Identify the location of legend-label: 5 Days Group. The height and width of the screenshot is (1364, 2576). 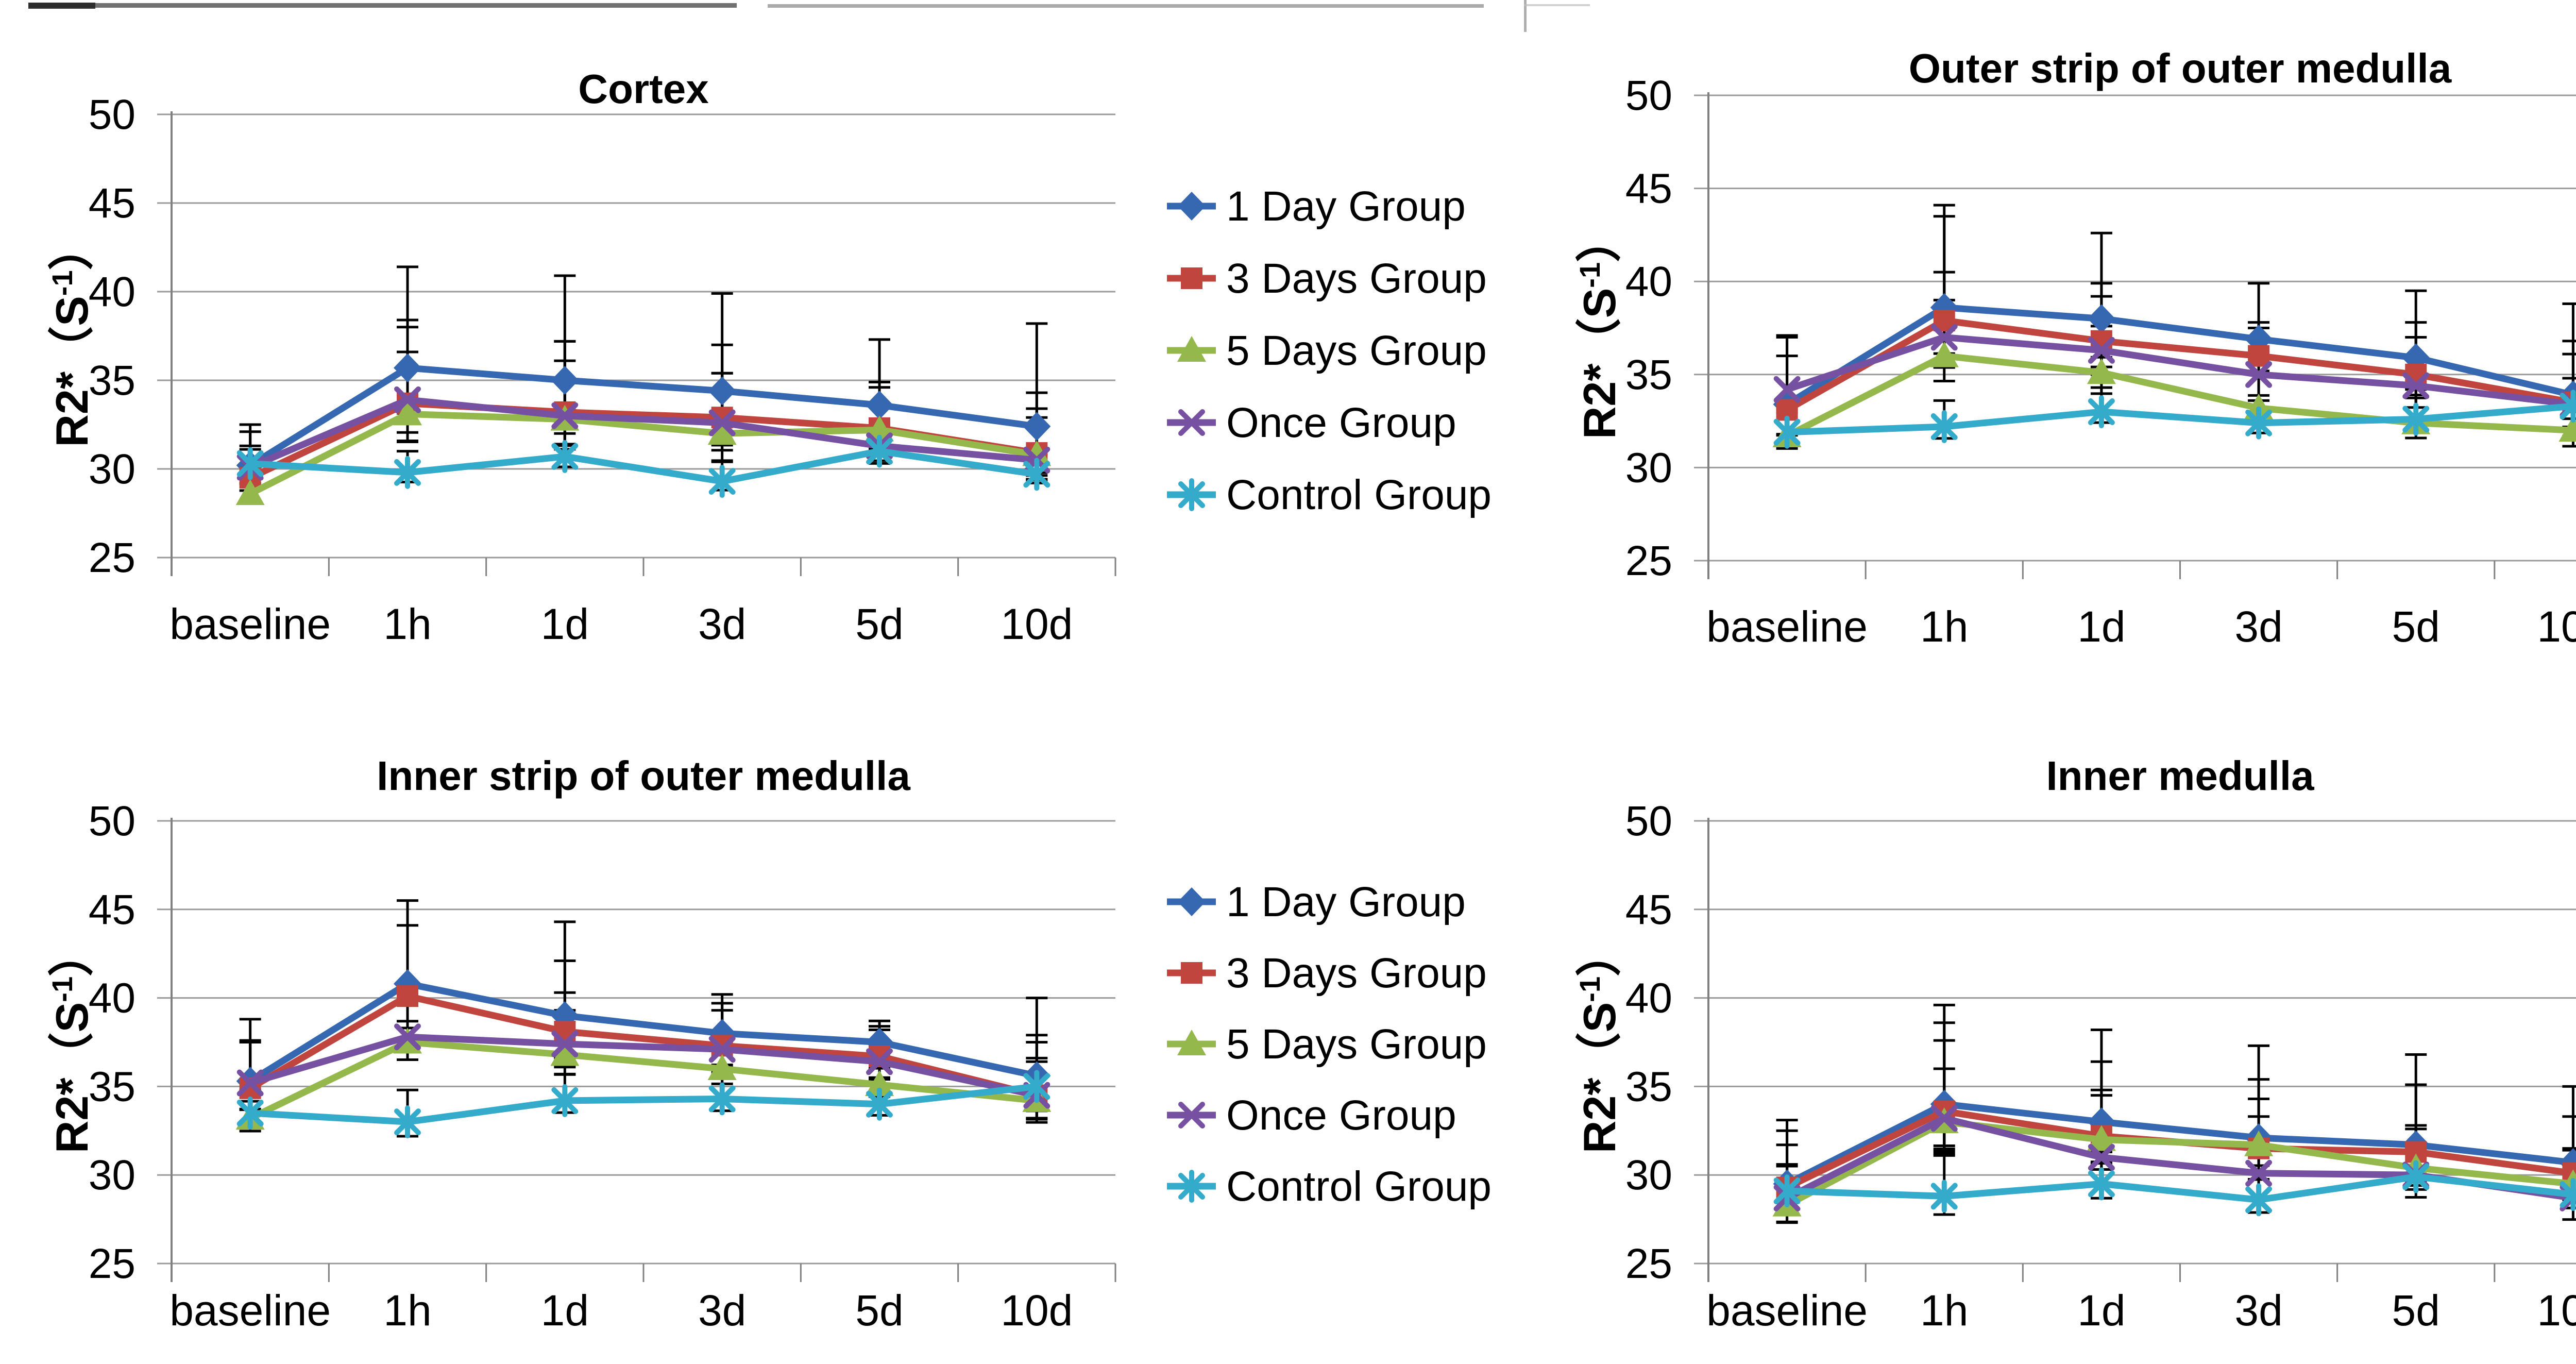
(1356, 1045).